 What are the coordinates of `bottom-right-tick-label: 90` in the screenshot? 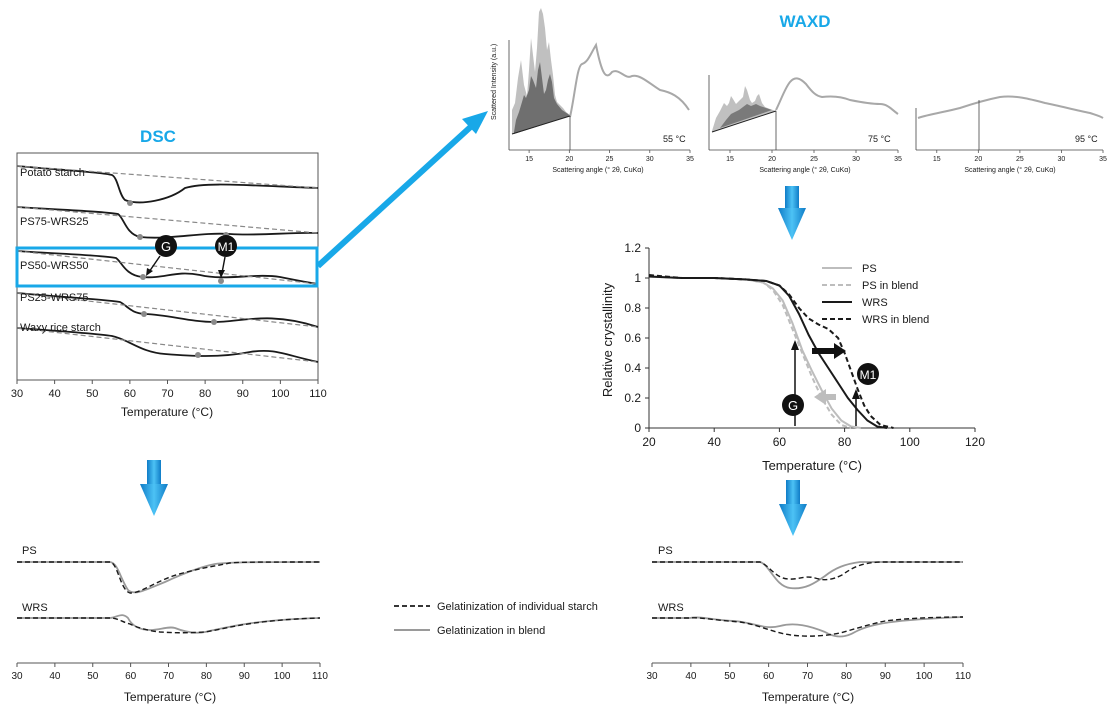 It's located at (886, 676).